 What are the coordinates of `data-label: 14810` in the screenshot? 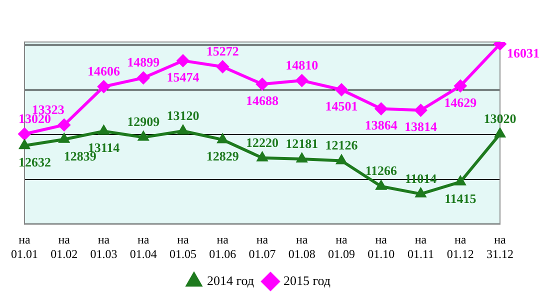 It's located at (302, 64).